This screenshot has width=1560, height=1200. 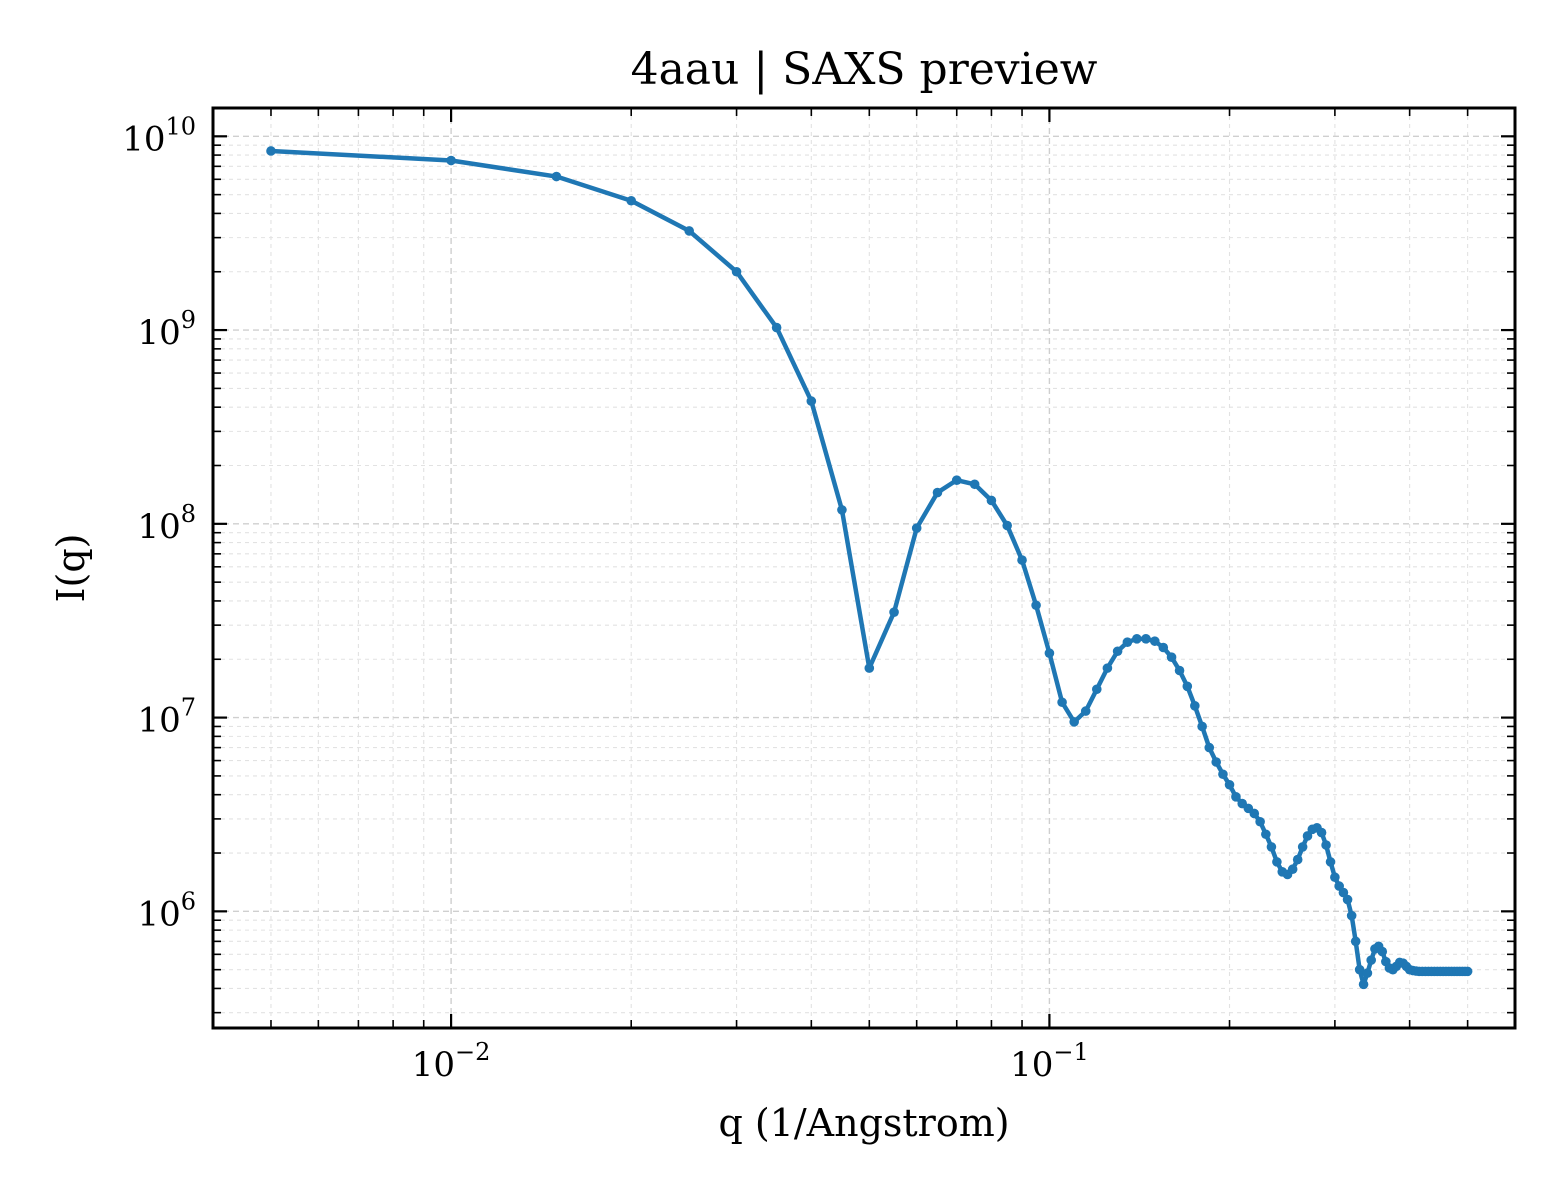 What do you see at coordinates (864, 69) in the screenshot?
I see `chart-title: 4aau | SAXS preview` at bounding box center [864, 69].